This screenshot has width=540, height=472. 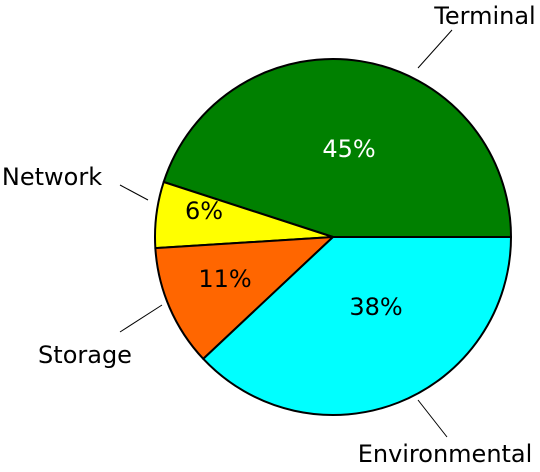 I want to click on value-label: 6%, so click(x=204, y=211).